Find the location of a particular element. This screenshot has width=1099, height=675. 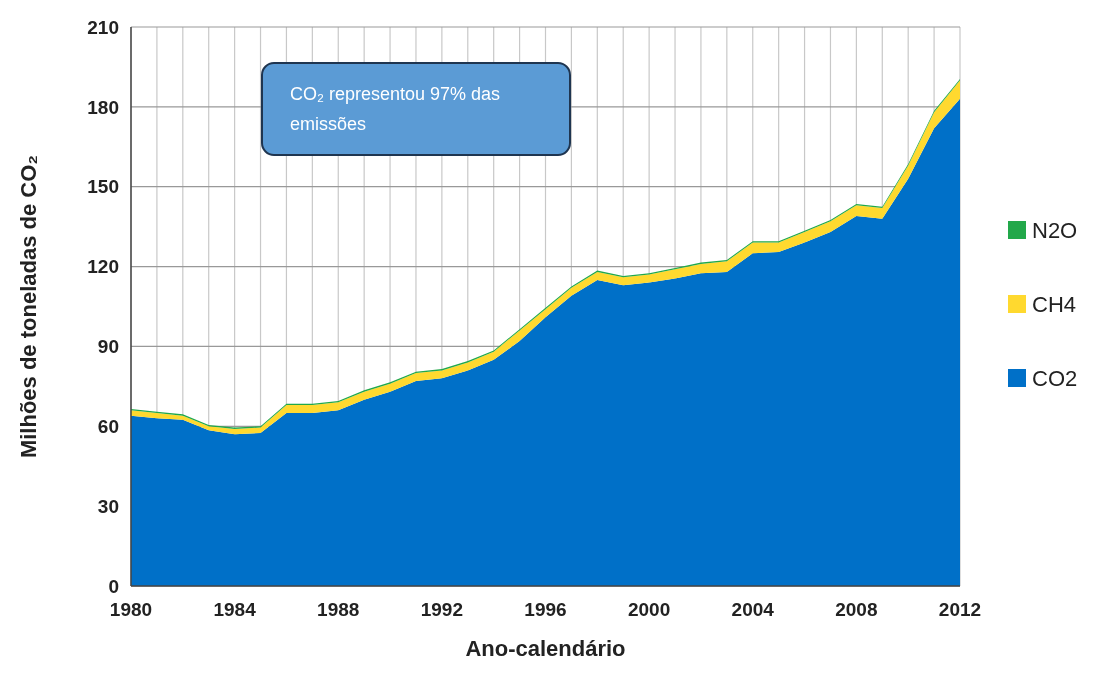

x-tick-label: 1980 is located at coordinates (131, 609).